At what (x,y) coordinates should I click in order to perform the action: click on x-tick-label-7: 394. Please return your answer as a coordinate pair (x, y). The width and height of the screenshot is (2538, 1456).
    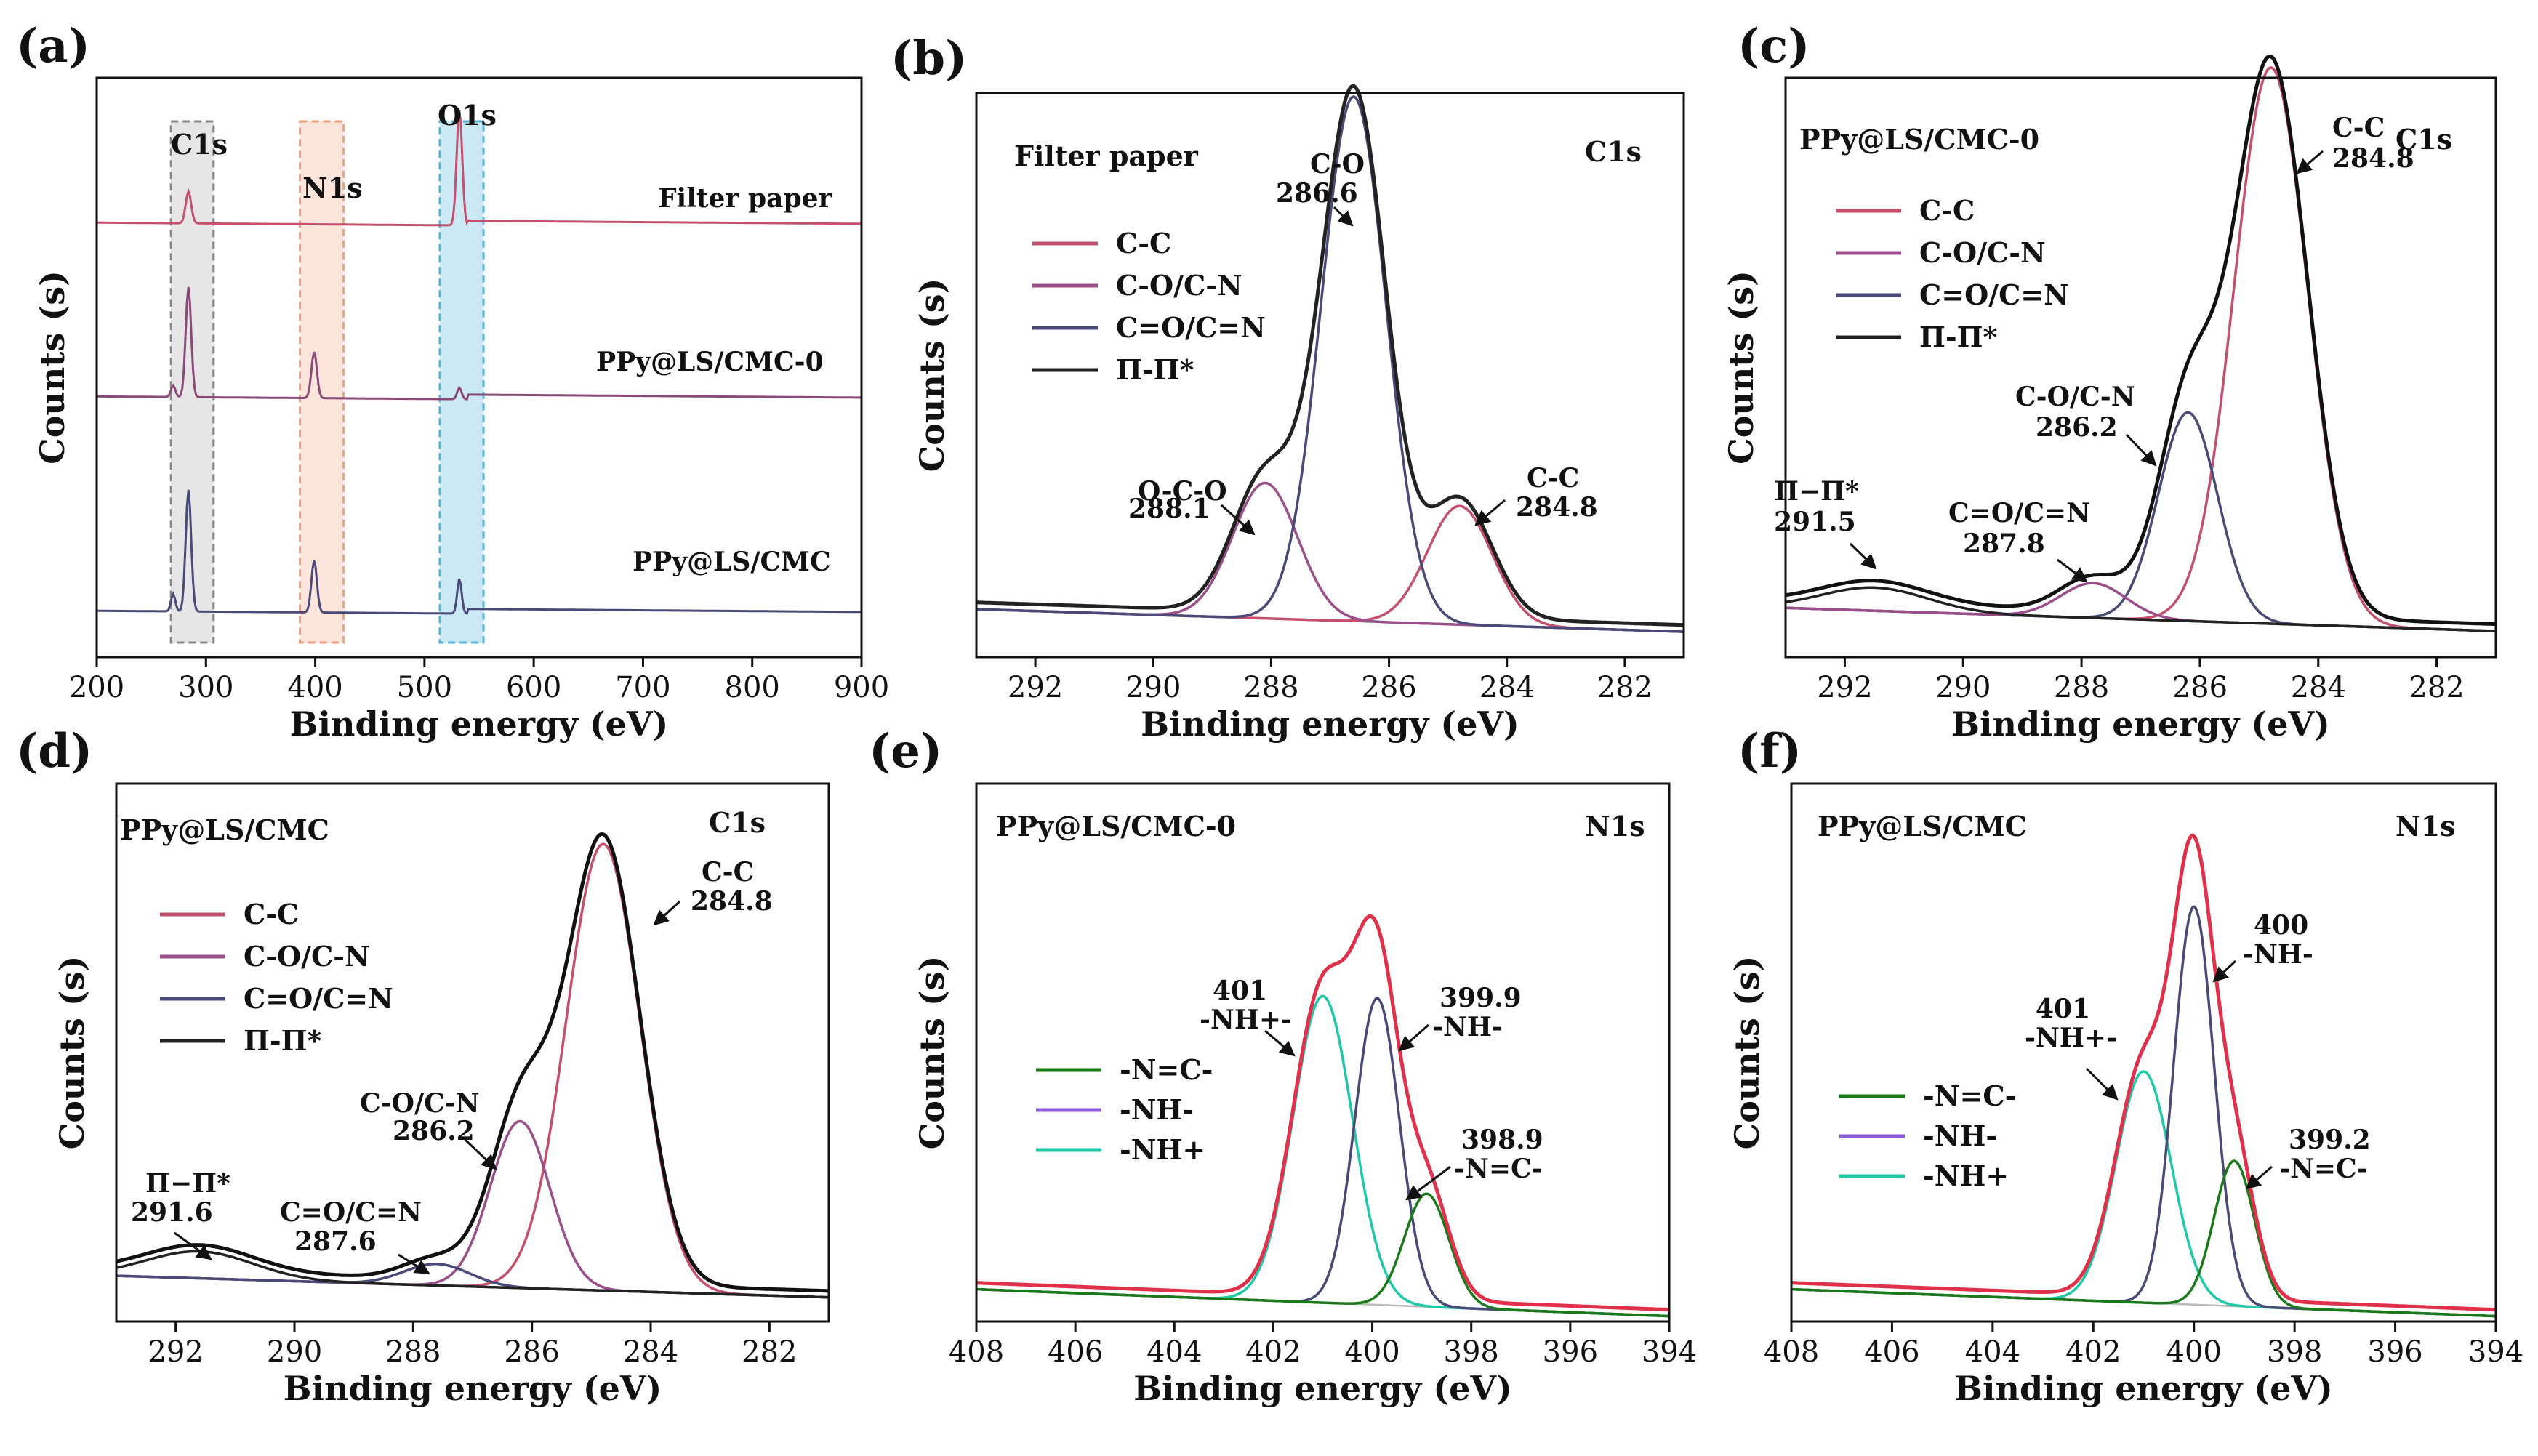
    Looking at the image, I should click on (2495, 1352).